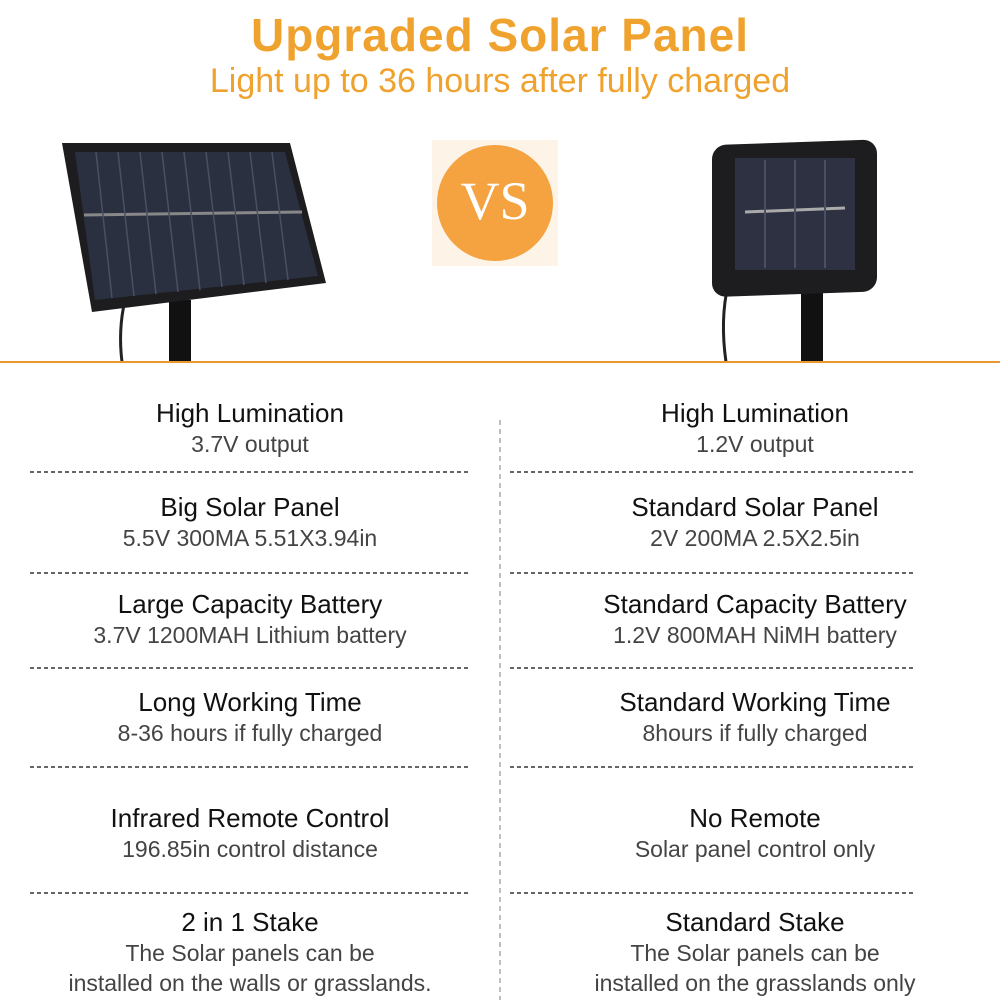  I want to click on left-feature-title: Big Solar Panel, so click(250, 507).